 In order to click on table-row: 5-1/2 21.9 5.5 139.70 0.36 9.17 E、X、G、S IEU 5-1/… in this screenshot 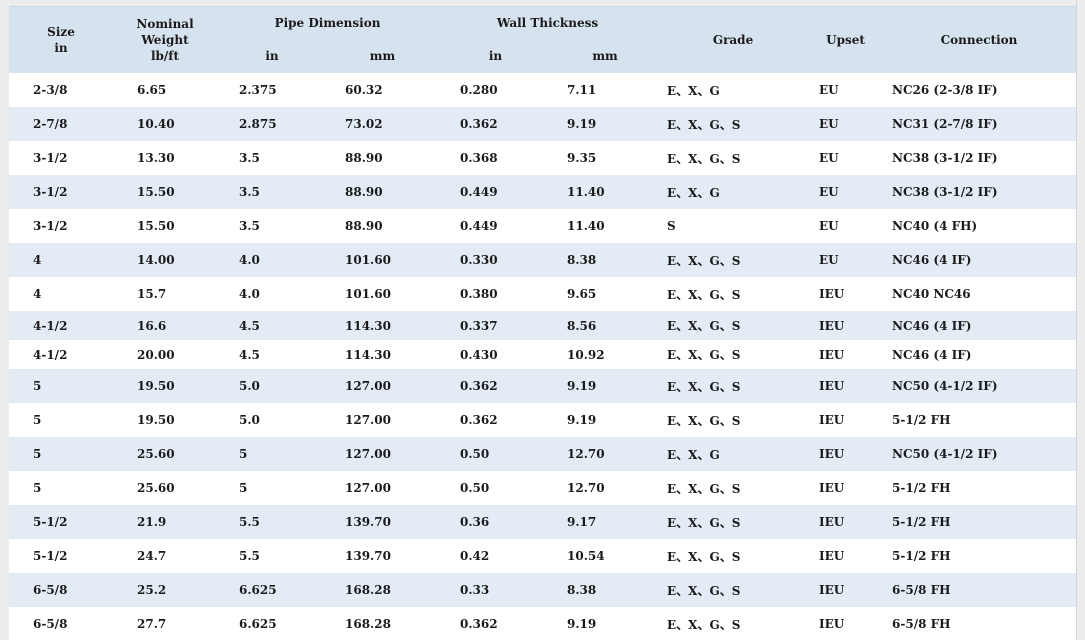, I will do `click(542, 522)`.